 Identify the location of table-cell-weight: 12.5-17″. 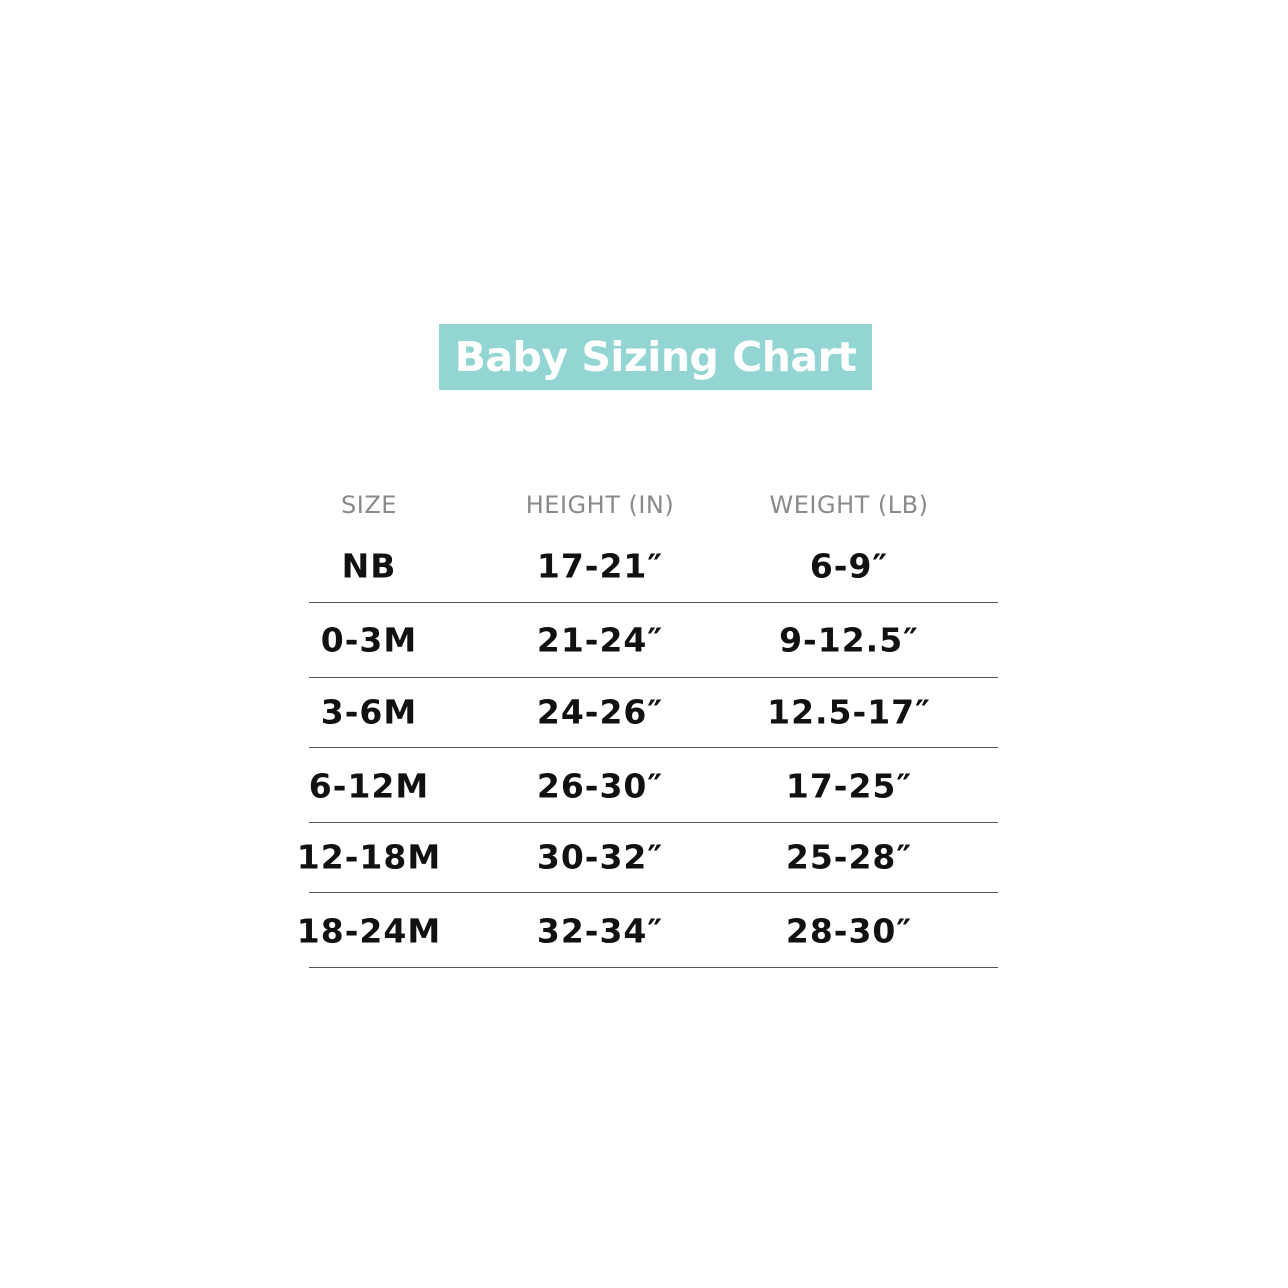
(849, 712).